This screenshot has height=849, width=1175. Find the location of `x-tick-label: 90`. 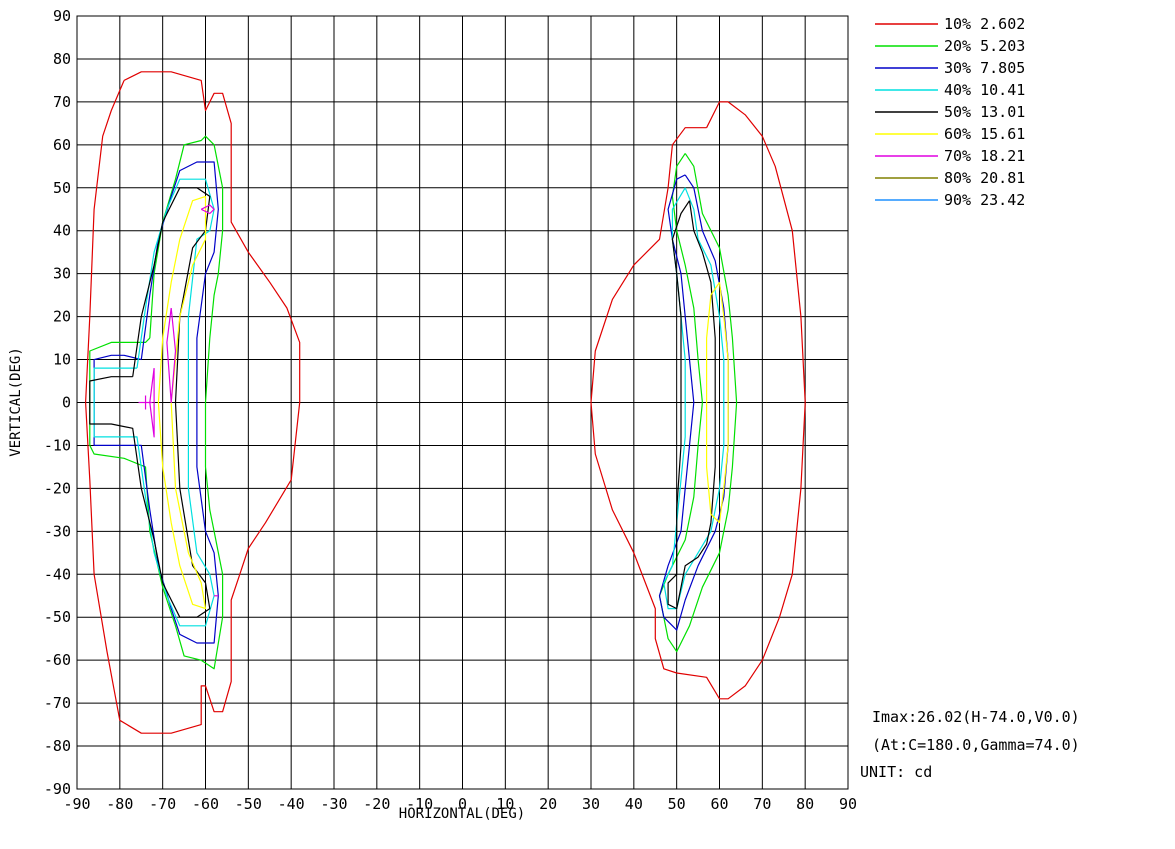

x-tick-label: 90 is located at coordinates (848, 804).